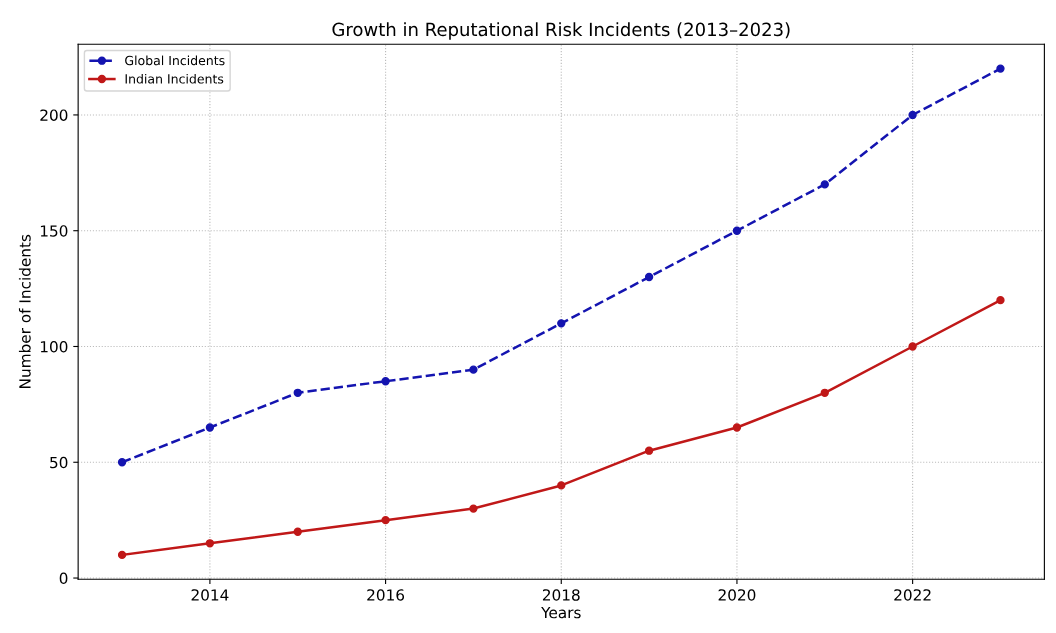 The image size is (1056, 633). I want to click on chart-title: Growth in Reputational Risk Incidents (2013–2023), so click(561, 31).